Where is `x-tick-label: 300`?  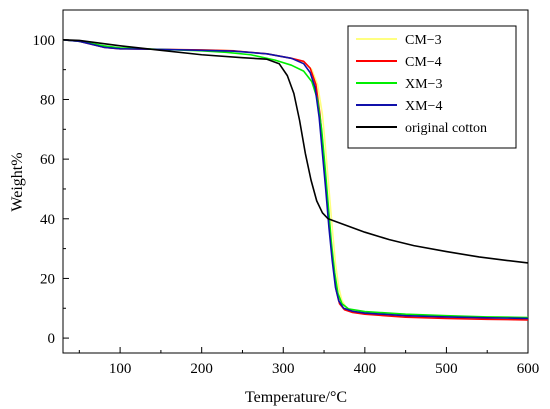
x-tick-label: 300 is located at coordinates (283, 369).